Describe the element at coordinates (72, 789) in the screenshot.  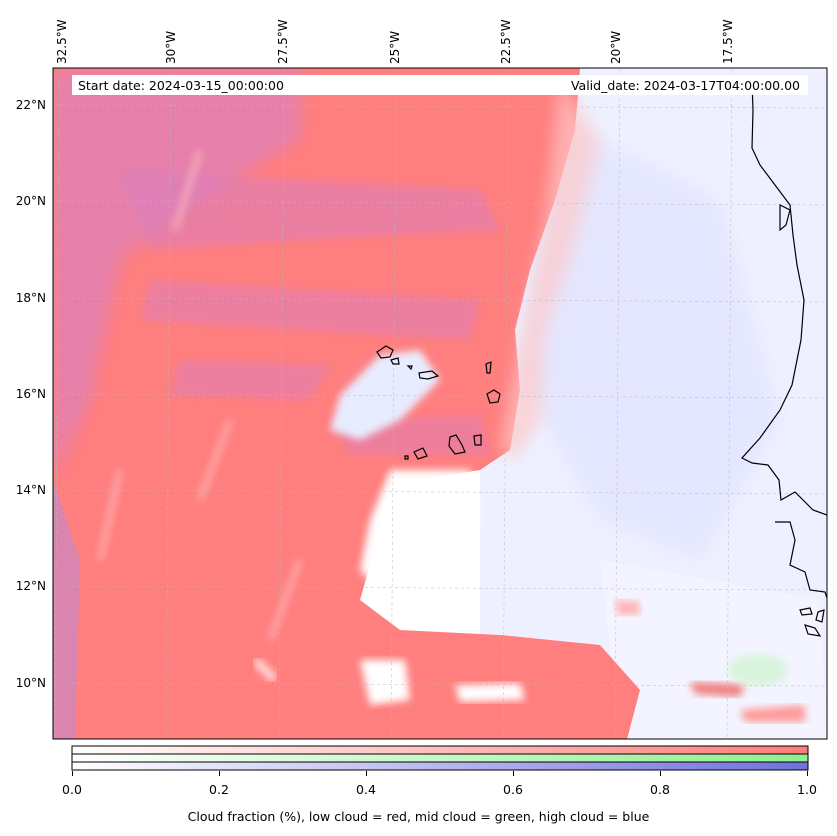
I see `colorbar-tick-label: 0.0` at that location.